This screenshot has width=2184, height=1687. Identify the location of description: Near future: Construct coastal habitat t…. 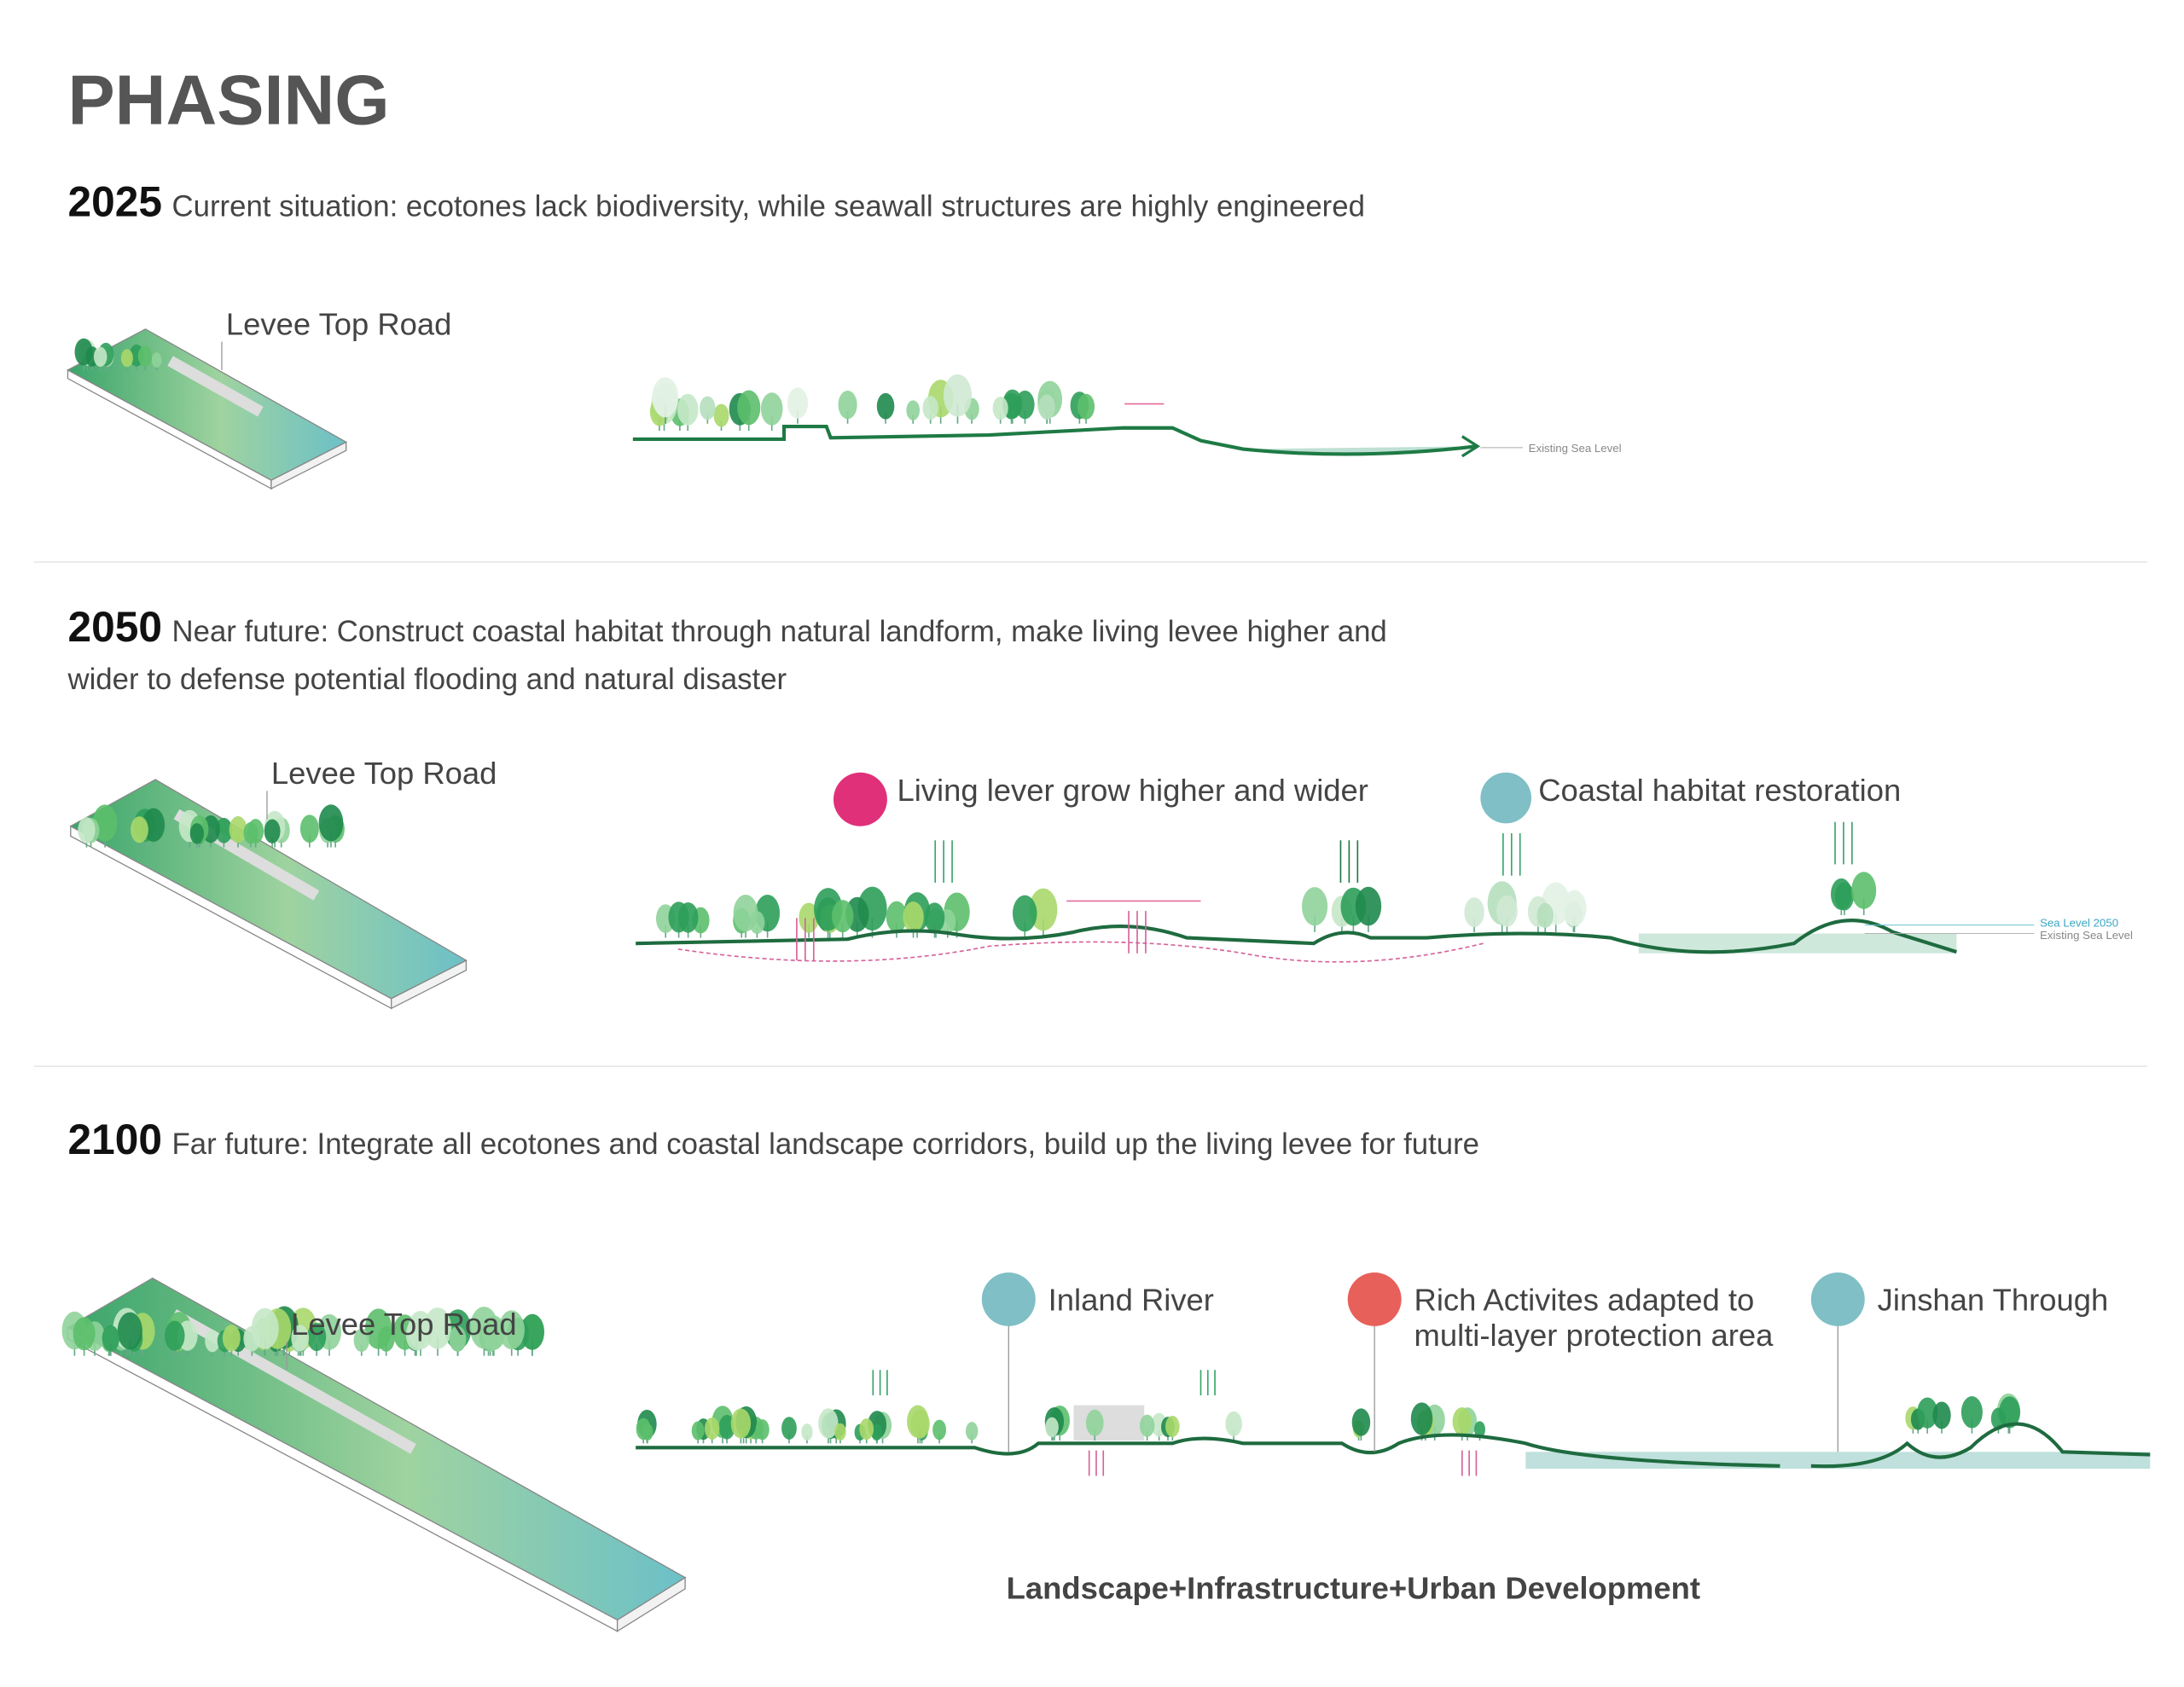
(780, 632).